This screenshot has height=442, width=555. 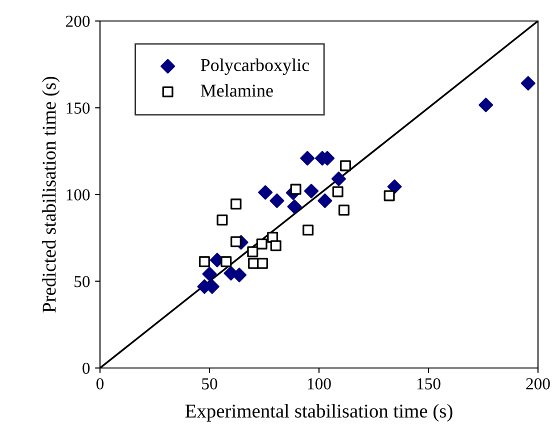 What do you see at coordinates (100, 384) in the screenshot?
I see `x-tick-label: 0` at bounding box center [100, 384].